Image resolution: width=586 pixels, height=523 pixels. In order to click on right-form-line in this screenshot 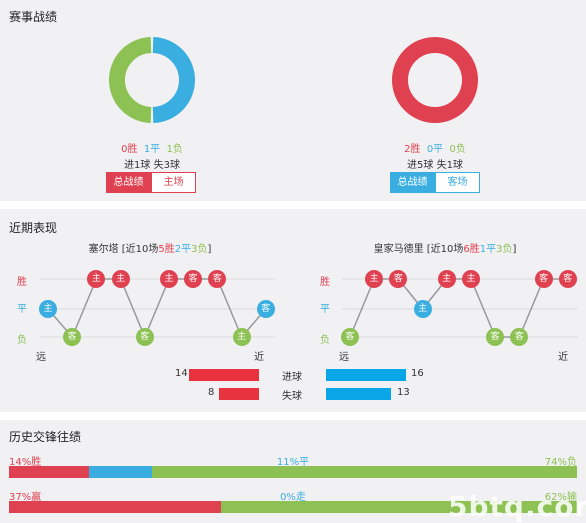, I will do `click(458, 308)`.